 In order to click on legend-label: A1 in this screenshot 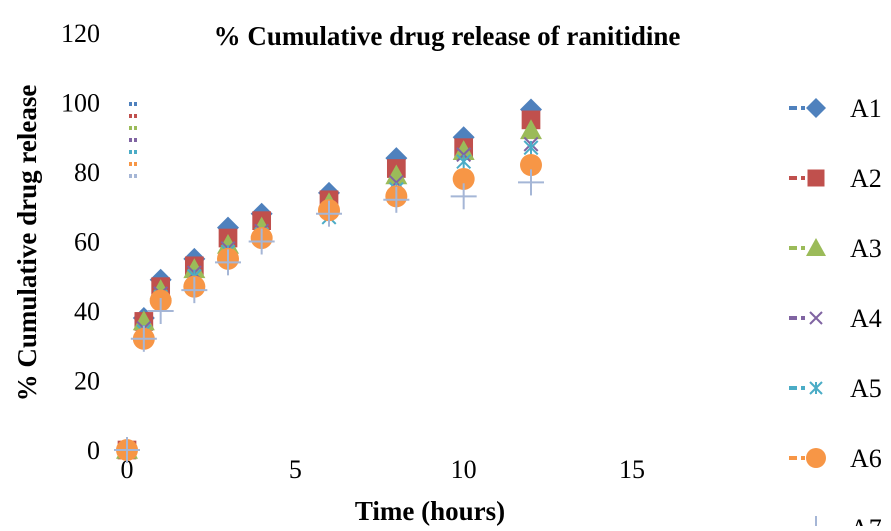, I will do `click(866, 108)`.